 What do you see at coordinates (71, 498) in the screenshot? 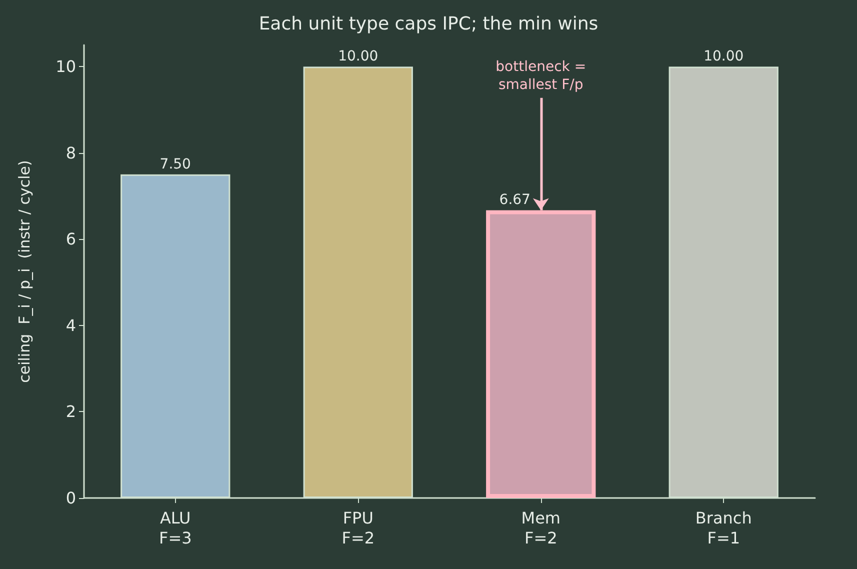
I see `y-tick-label: 0` at bounding box center [71, 498].